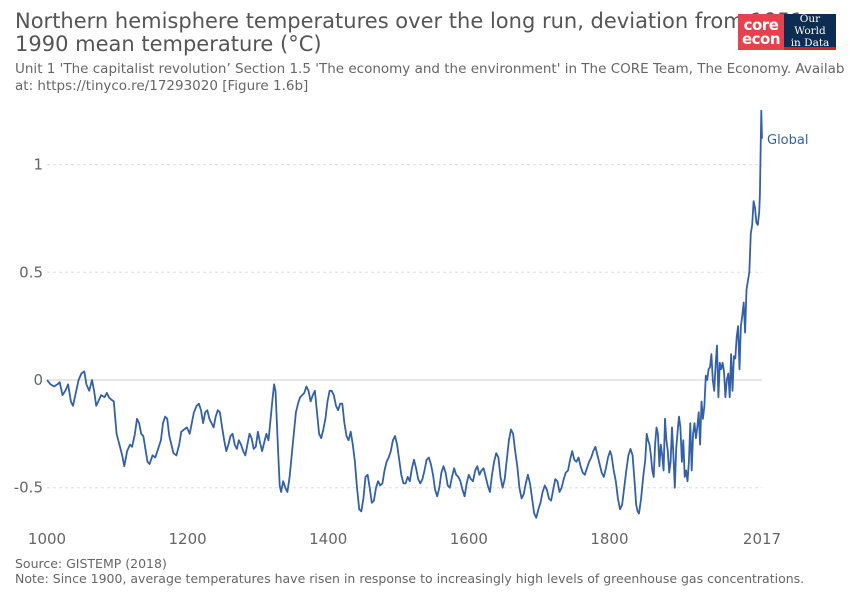 The width and height of the screenshot is (850, 600). What do you see at coordinates (787, 140) in the screenshot?
I see `series-label-global: Global` at bounding box center [787, 140].